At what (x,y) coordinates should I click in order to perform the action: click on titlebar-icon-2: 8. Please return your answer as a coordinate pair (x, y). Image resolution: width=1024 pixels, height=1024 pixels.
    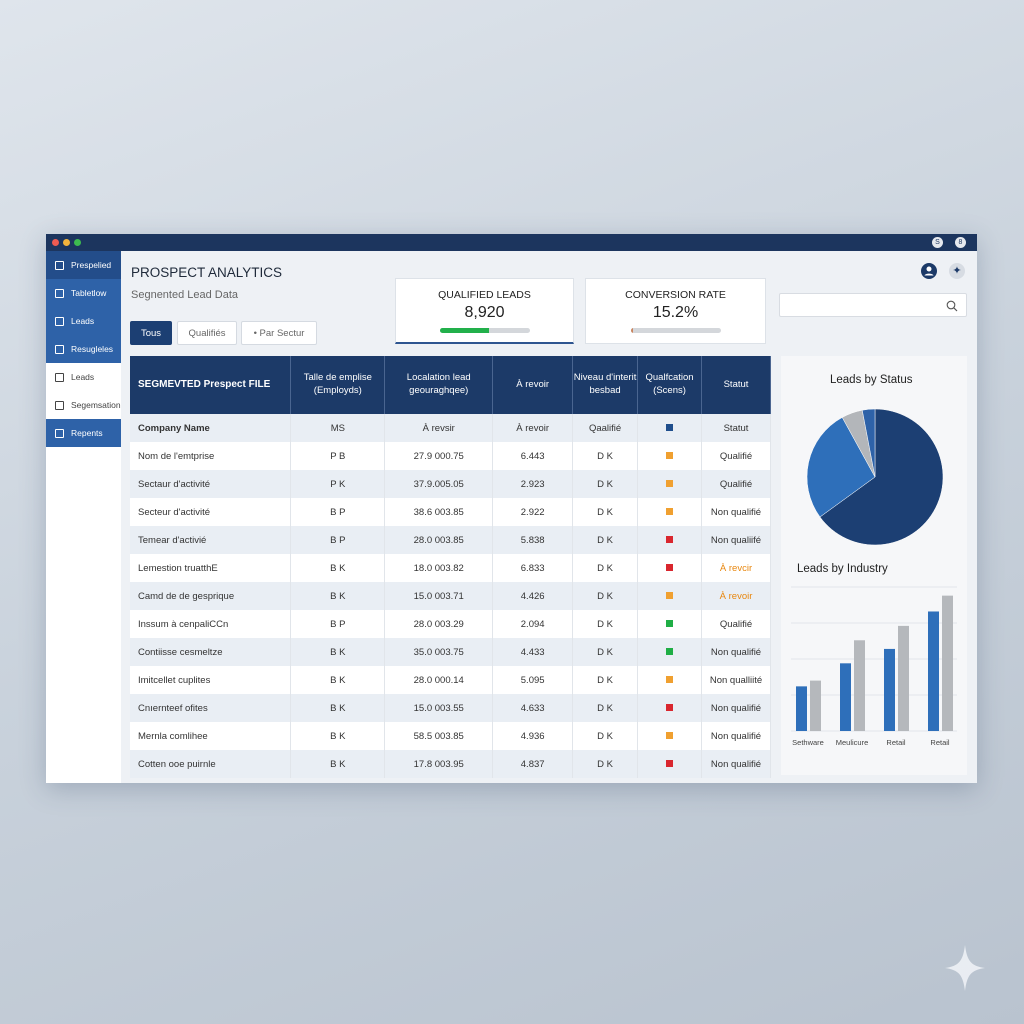
    Looking at the image, I should click on (960, 242).